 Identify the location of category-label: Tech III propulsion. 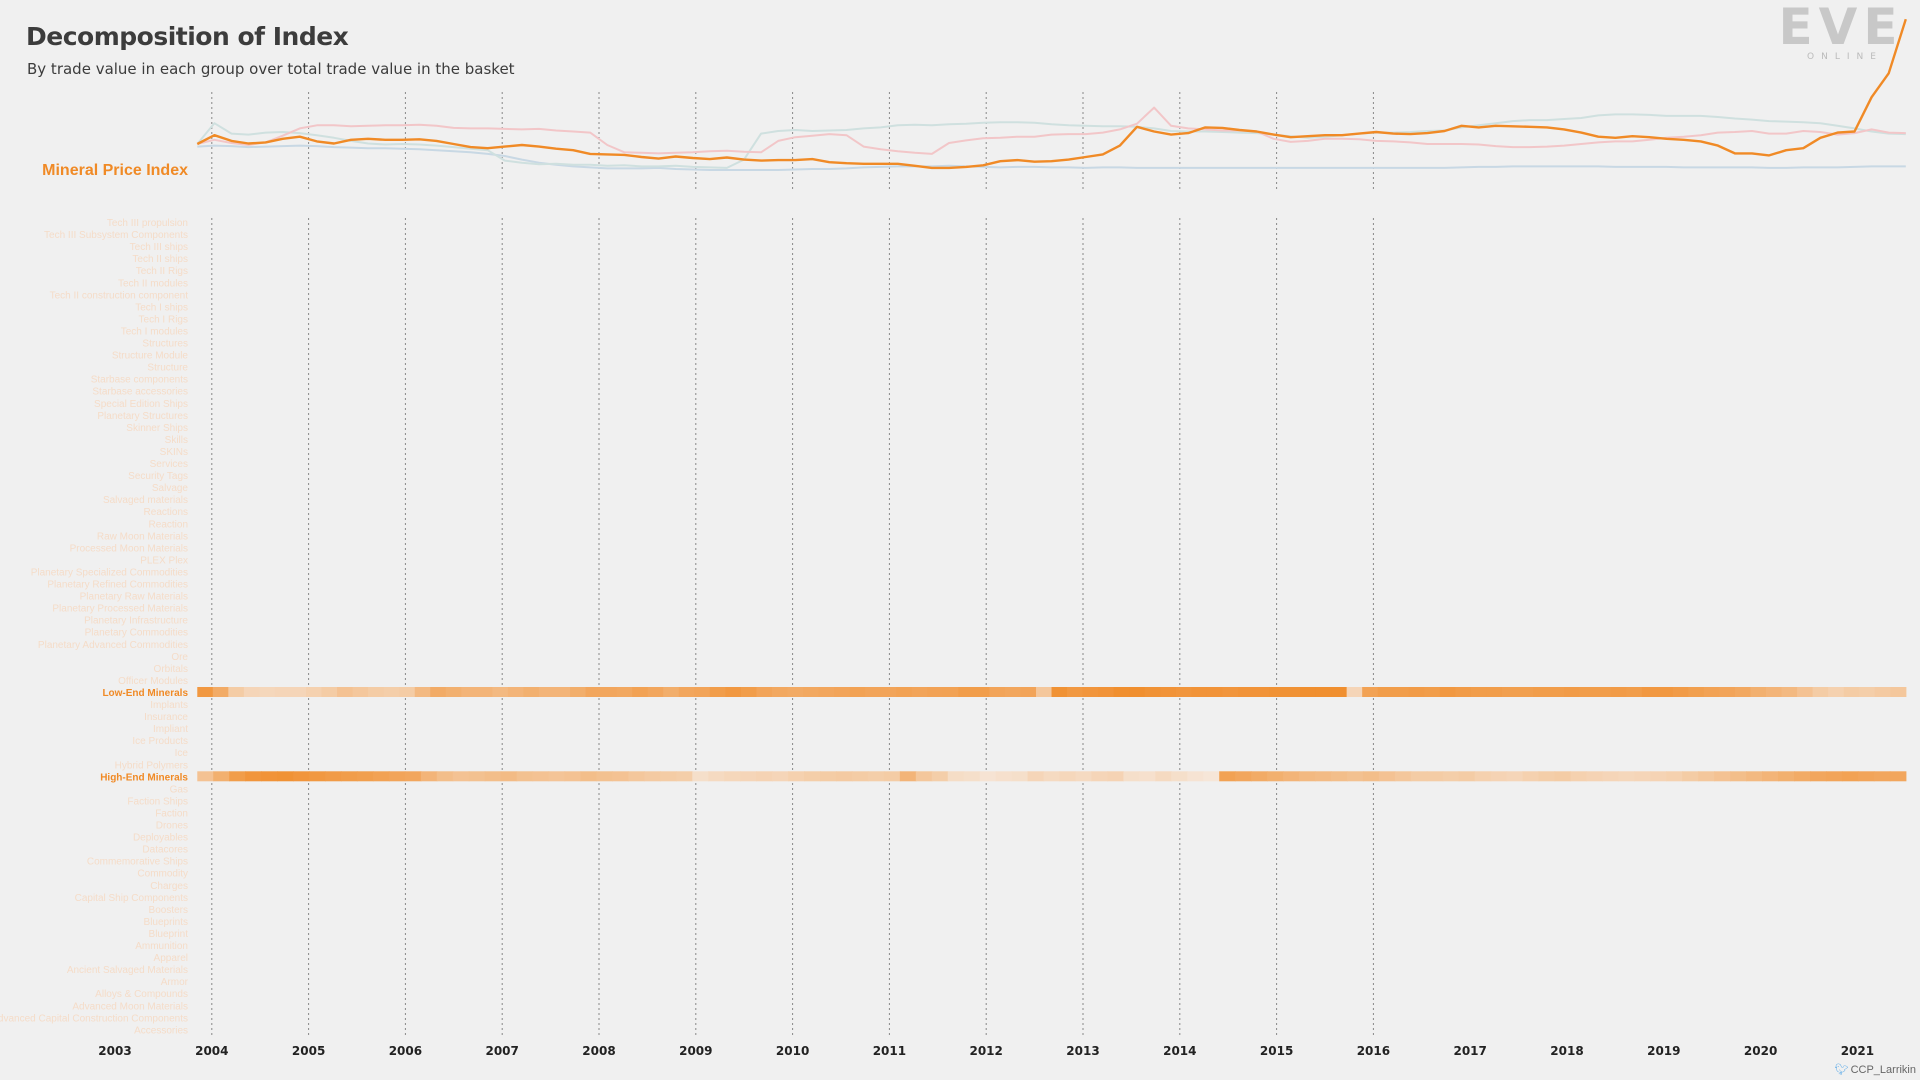
(147, 223).